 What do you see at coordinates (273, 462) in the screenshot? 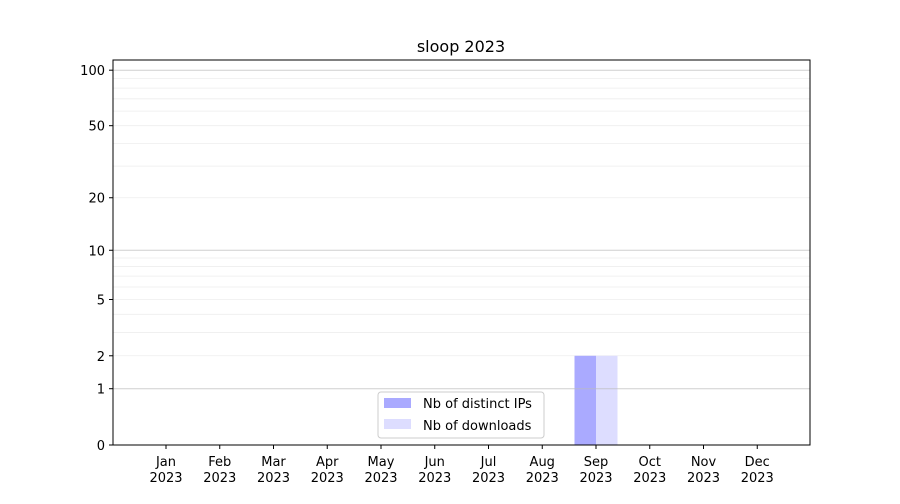
I see `x-tick-label-month: Mar` at bounding box center [273, 462].